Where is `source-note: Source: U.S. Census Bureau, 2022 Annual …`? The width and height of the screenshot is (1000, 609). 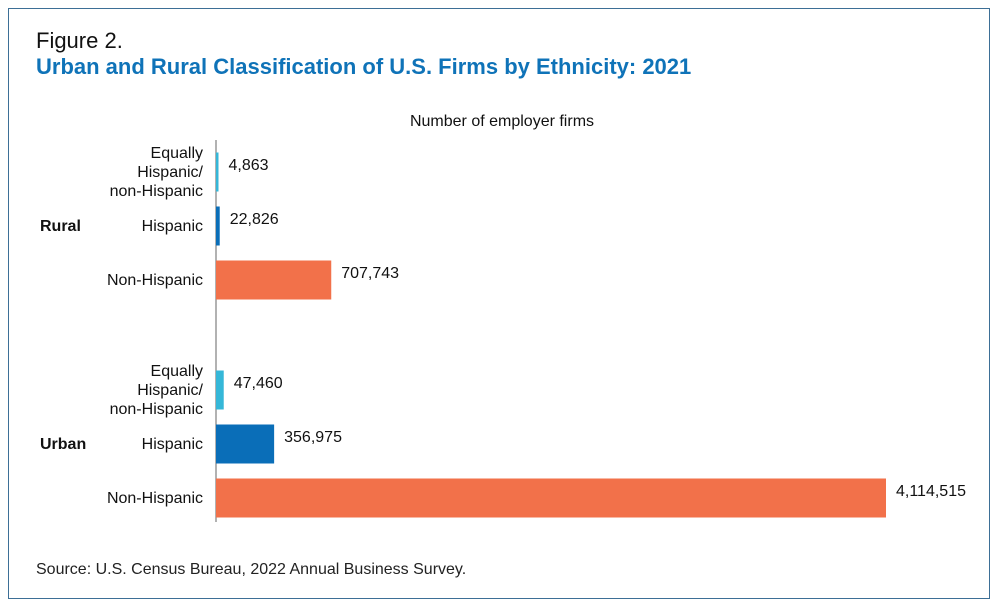
source-note: Source: U.S. Census Bureau, 2022 Annual … is located at coordinates (251, 569).